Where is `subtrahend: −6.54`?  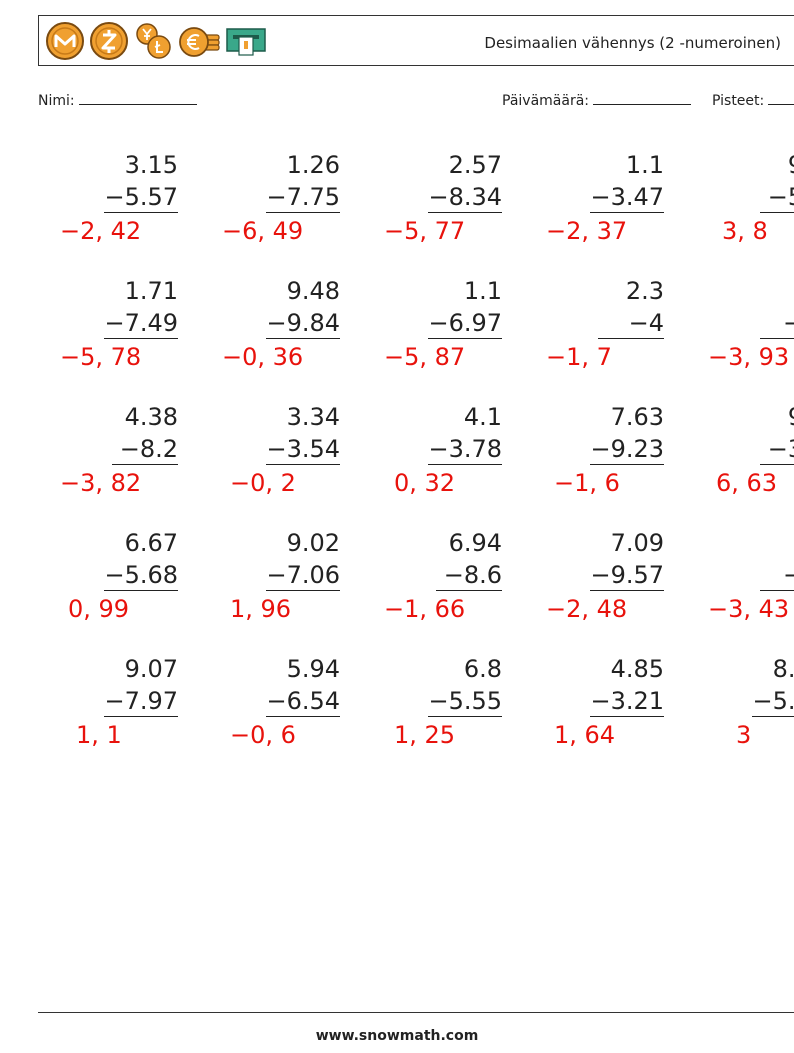 subtrahend: −6.54 is located at coordinates (303, 702).